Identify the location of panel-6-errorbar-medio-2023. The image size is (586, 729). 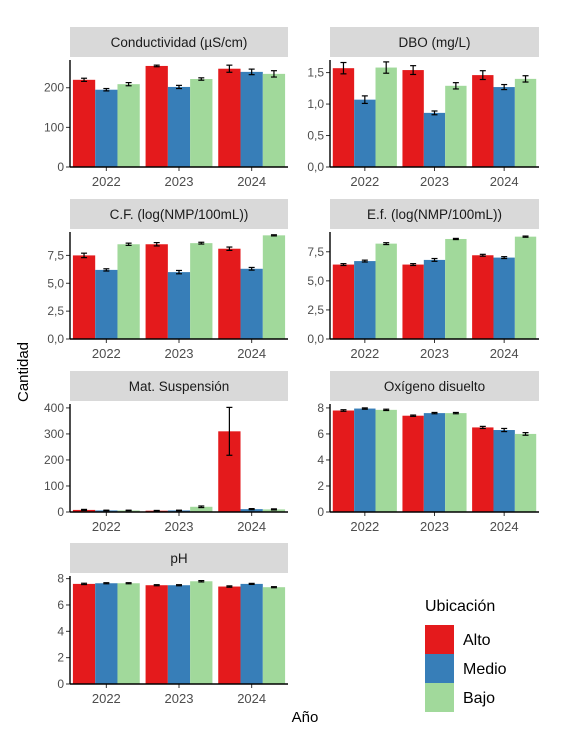
(434, 413).